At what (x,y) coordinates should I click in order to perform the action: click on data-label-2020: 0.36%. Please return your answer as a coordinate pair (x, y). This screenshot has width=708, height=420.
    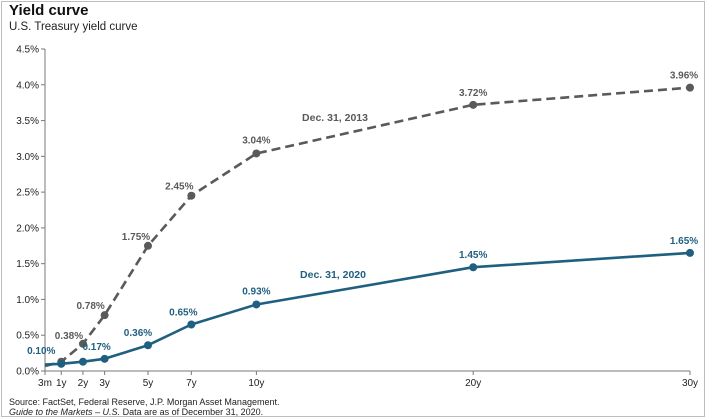
    Looking at the image, I should click on (138, 333).